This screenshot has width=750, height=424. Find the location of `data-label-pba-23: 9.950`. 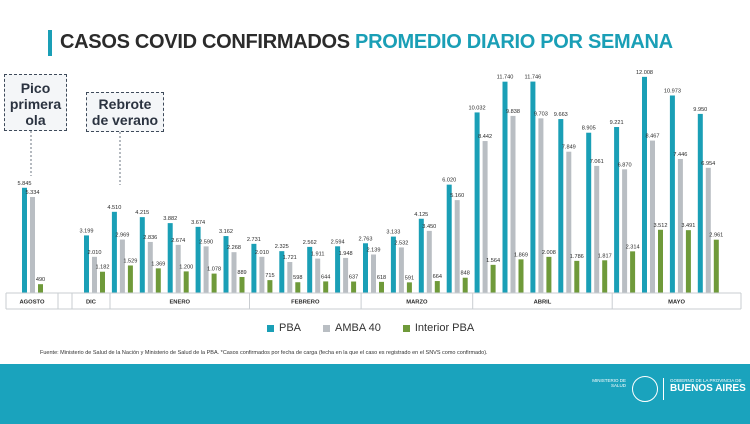

data-label-pba-23: 9.950 is located at coordinates (700, 110).